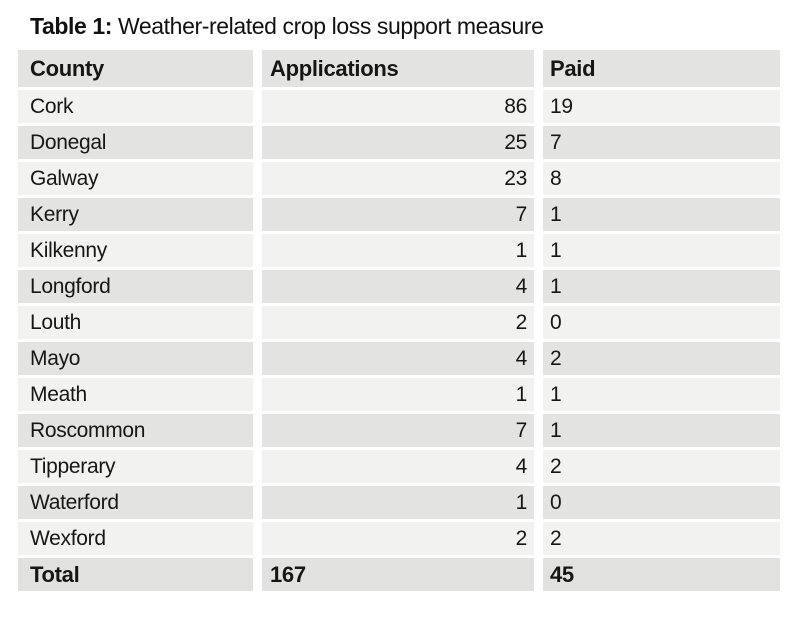 This screenshot has width=790, height=641. I want to click on cell-county: Louth, so click(135, 324).